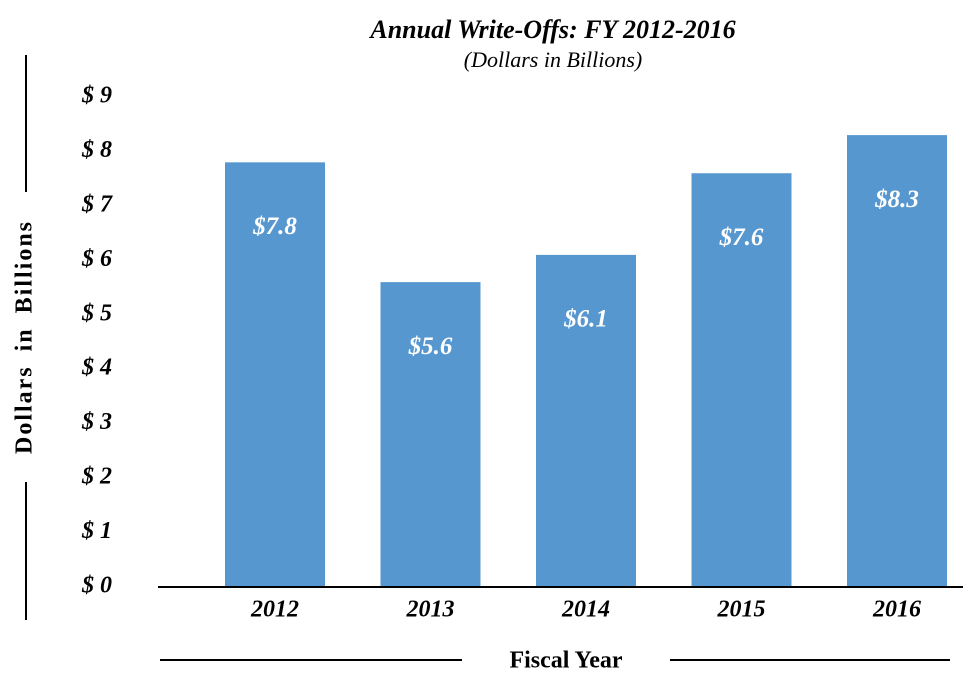 This screenshot has width=963, height=677. I want to click on y-tick-label: $ 1, so click(96, 531).